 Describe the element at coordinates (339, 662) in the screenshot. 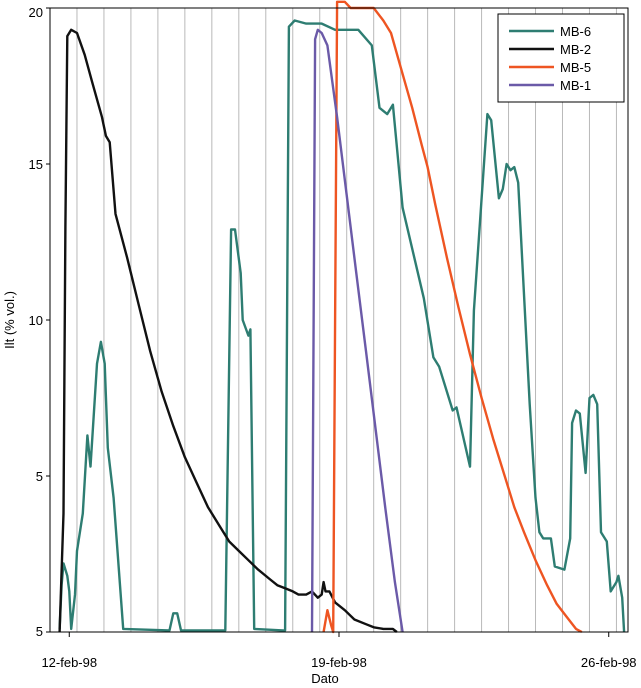

I see `x-tick-label: 19-feb-98` at that location.